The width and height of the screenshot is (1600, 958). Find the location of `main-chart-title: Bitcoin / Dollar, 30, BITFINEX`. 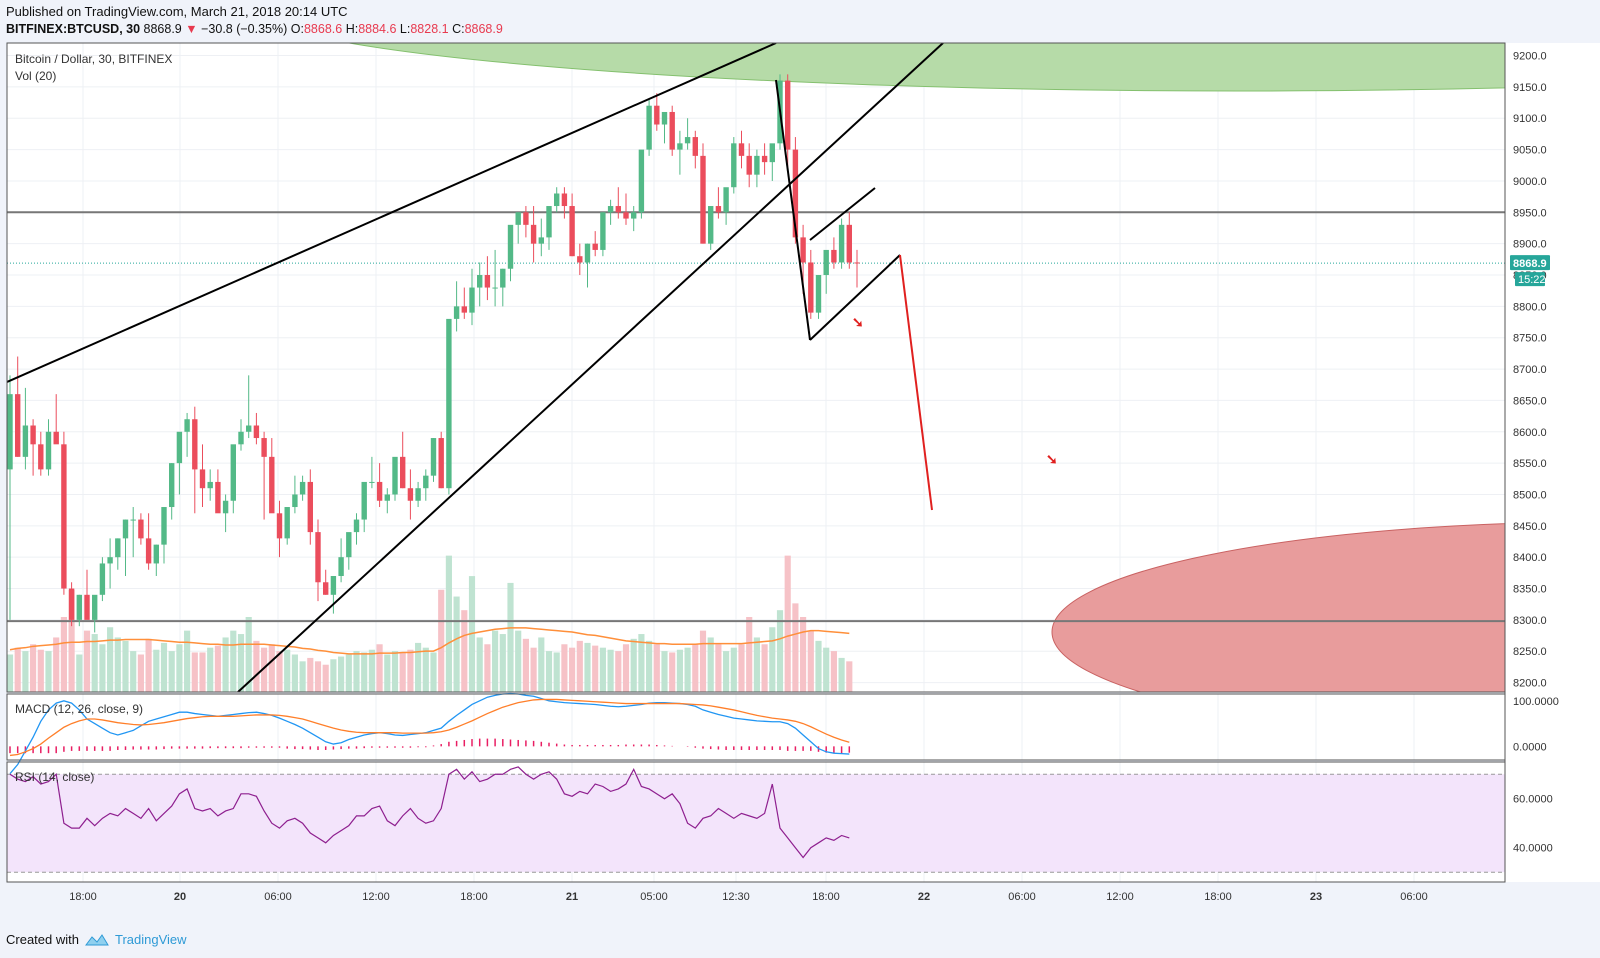

main-chart-title: Bitcoin / Dollar, 30, BITFINEX is located at coordinates (93, 59).